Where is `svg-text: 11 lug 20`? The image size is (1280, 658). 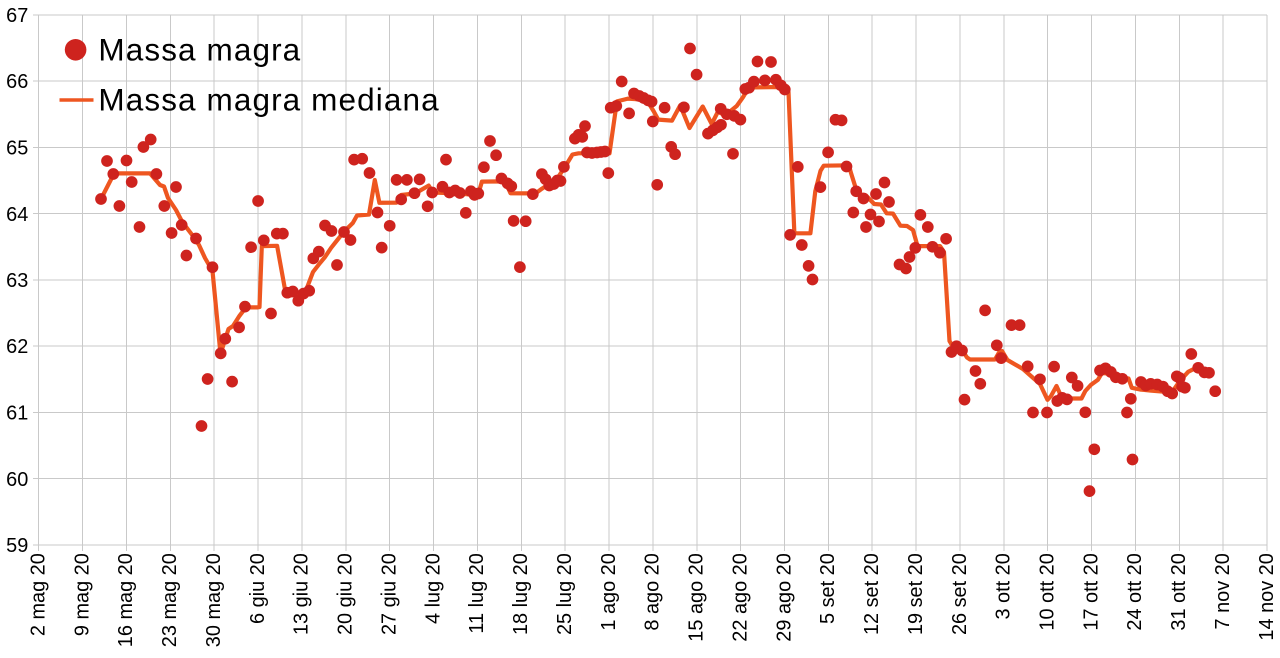
svg-text: 11 lug 20 is located at coordinates (477, 593).